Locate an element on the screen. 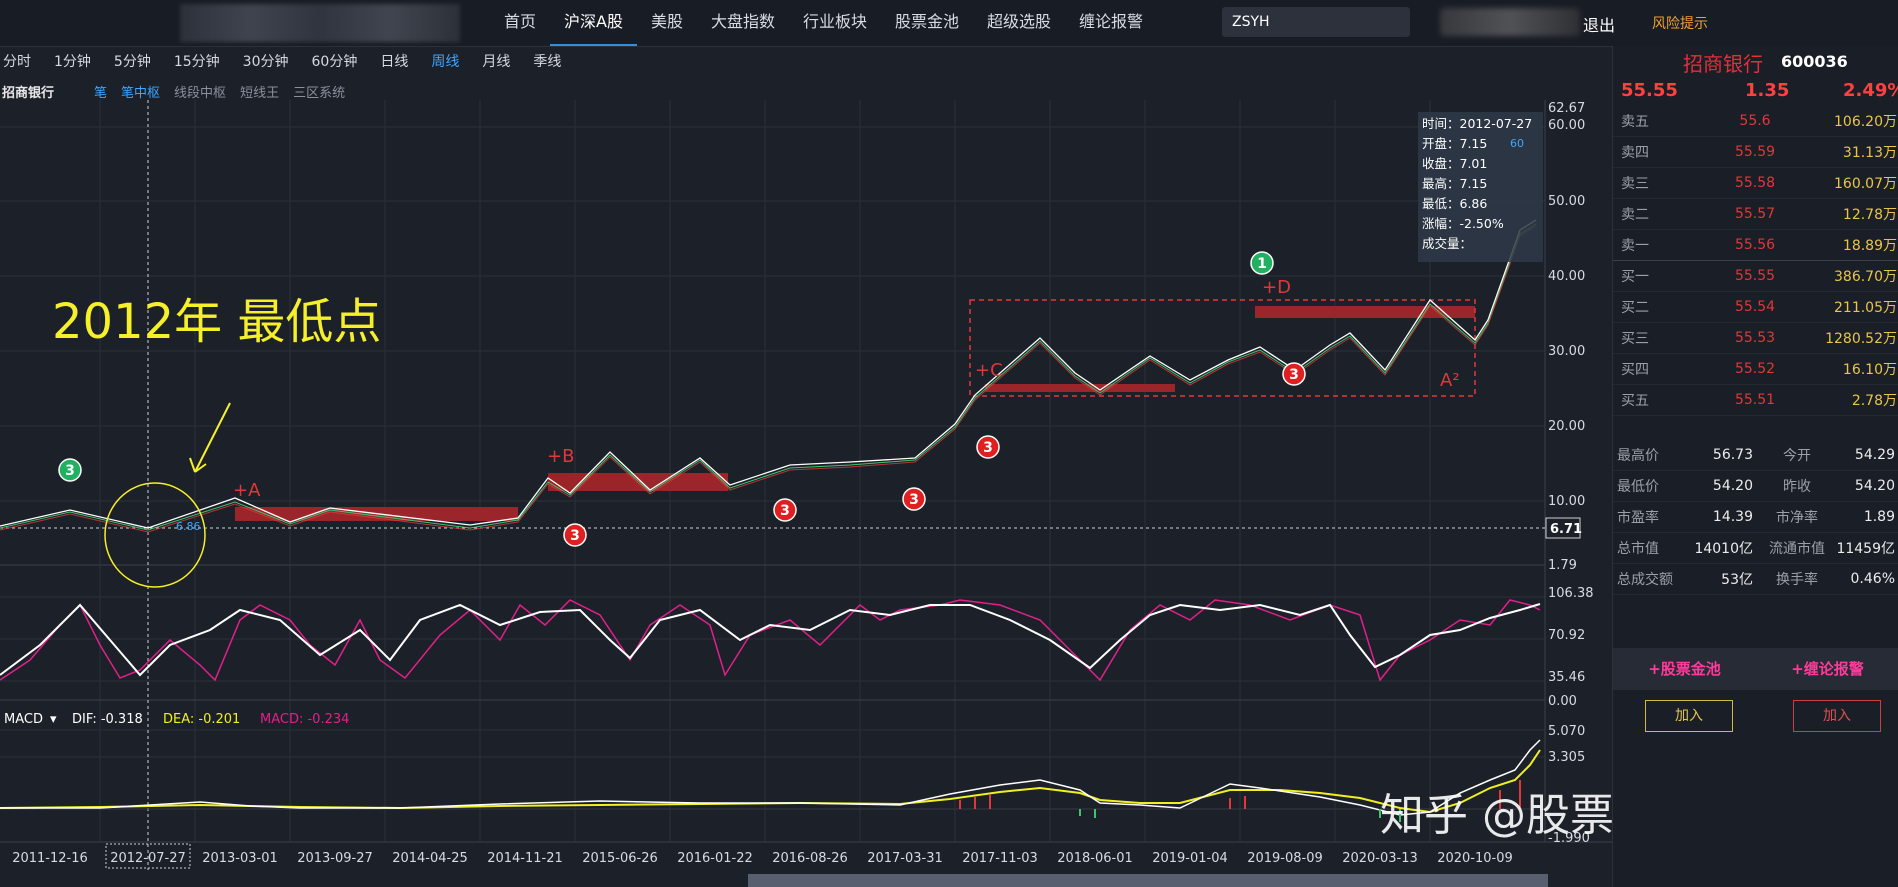 This screenshot has height=887, width=1898. bid-row: 买三 55.53 1280.52万 is located at coordinates (1755, 338).